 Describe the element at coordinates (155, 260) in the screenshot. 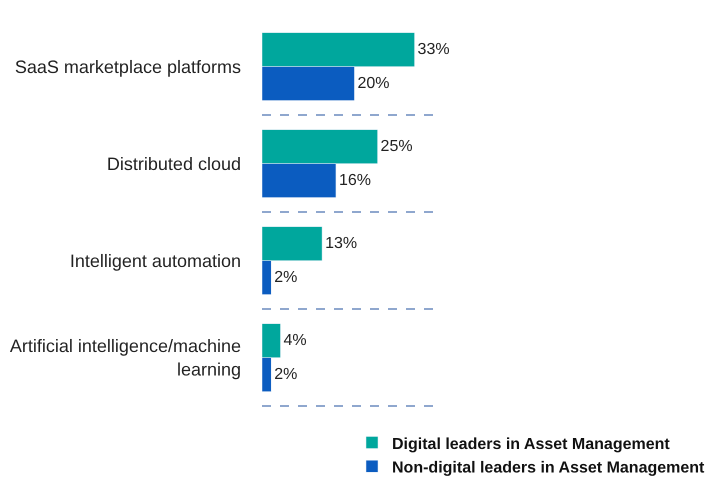

I see `y-tick-label: Intelligent automation` at that location.